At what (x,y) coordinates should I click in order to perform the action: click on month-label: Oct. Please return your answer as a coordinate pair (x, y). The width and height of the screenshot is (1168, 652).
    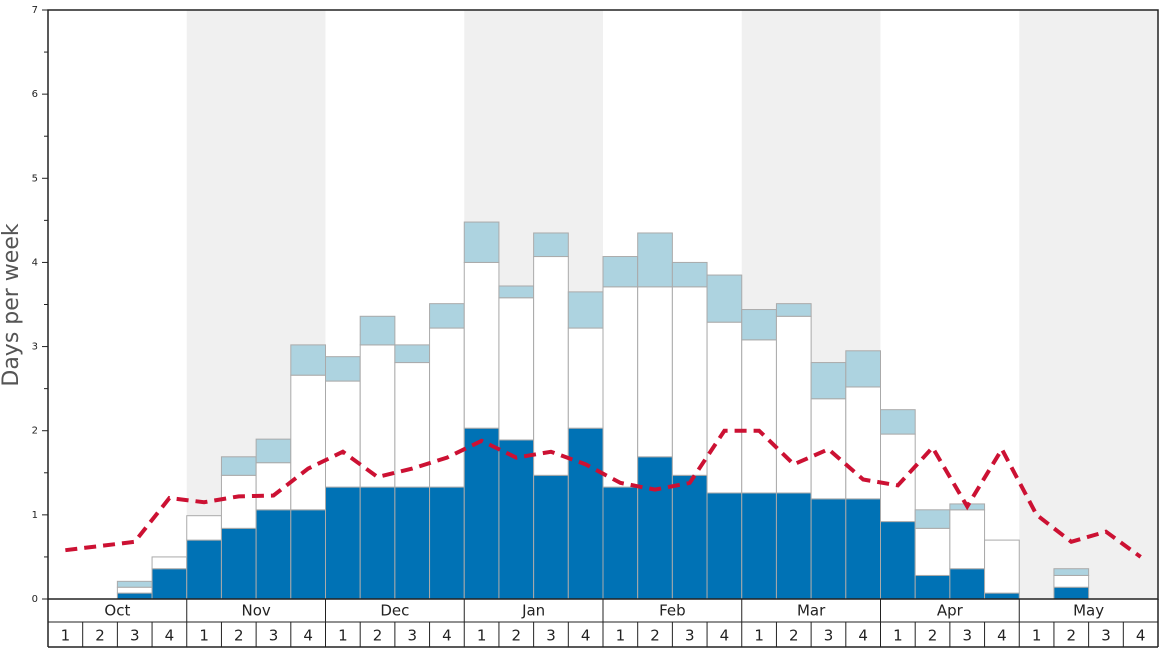
    Looking at the image, I should click on (117, 611).